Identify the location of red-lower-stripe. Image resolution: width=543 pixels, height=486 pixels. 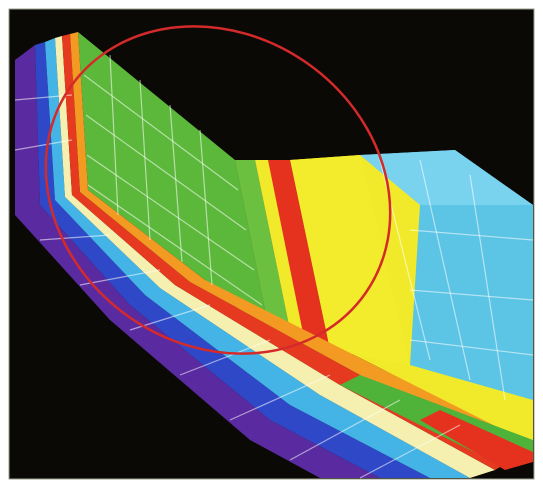
(476, 440).